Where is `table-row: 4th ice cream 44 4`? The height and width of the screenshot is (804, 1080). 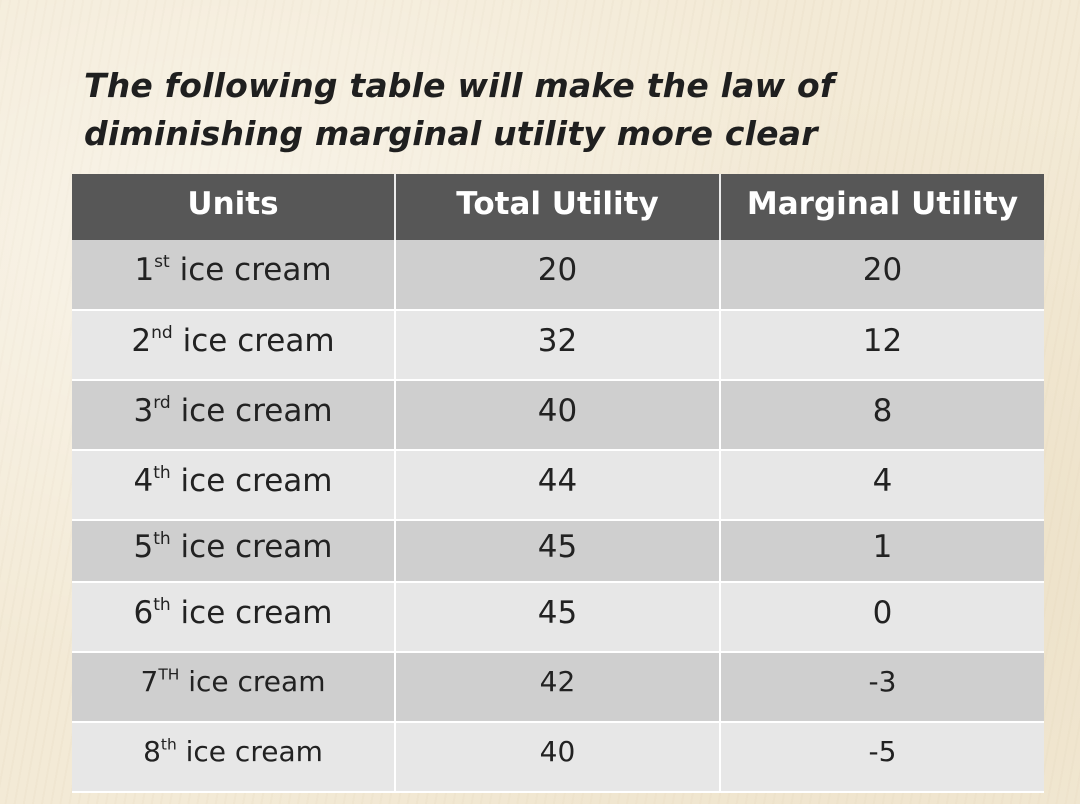 table-row: 4th ice cream 44 4 is located at coordinates (558, 485).